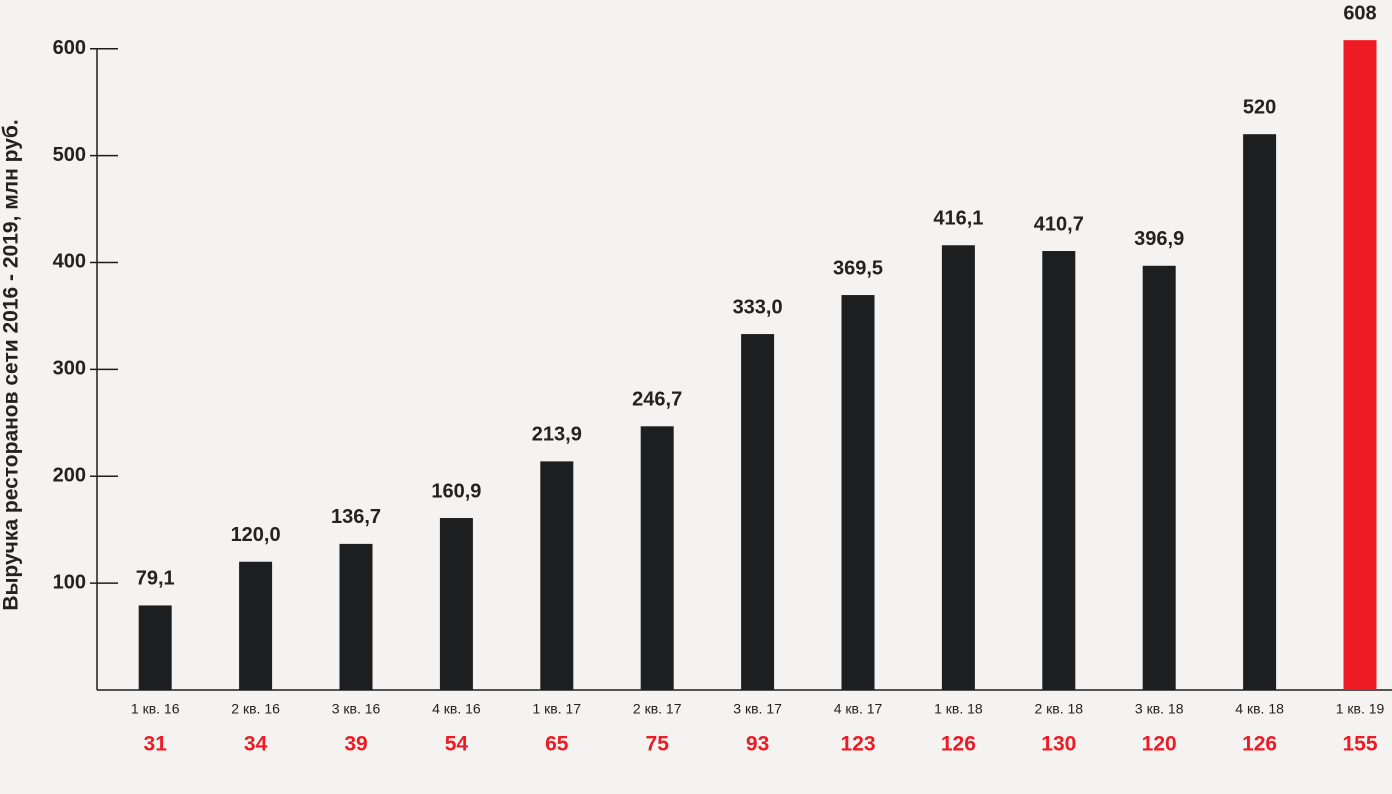  What do you see at coordinates (757, 709) in the screenshot?
I see `x-tick-label: 3 кв. 17` at bounding box center [757, 709].